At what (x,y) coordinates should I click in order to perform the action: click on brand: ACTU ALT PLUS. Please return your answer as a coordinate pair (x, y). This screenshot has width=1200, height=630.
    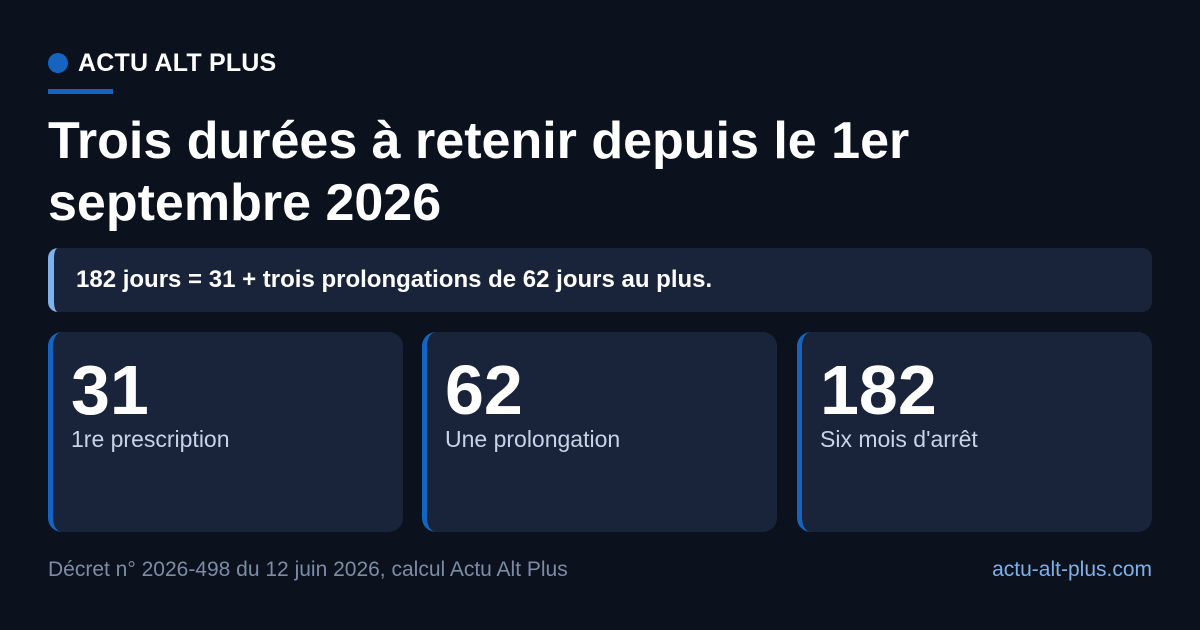
    Looking at the image, I should click on (162, 63).